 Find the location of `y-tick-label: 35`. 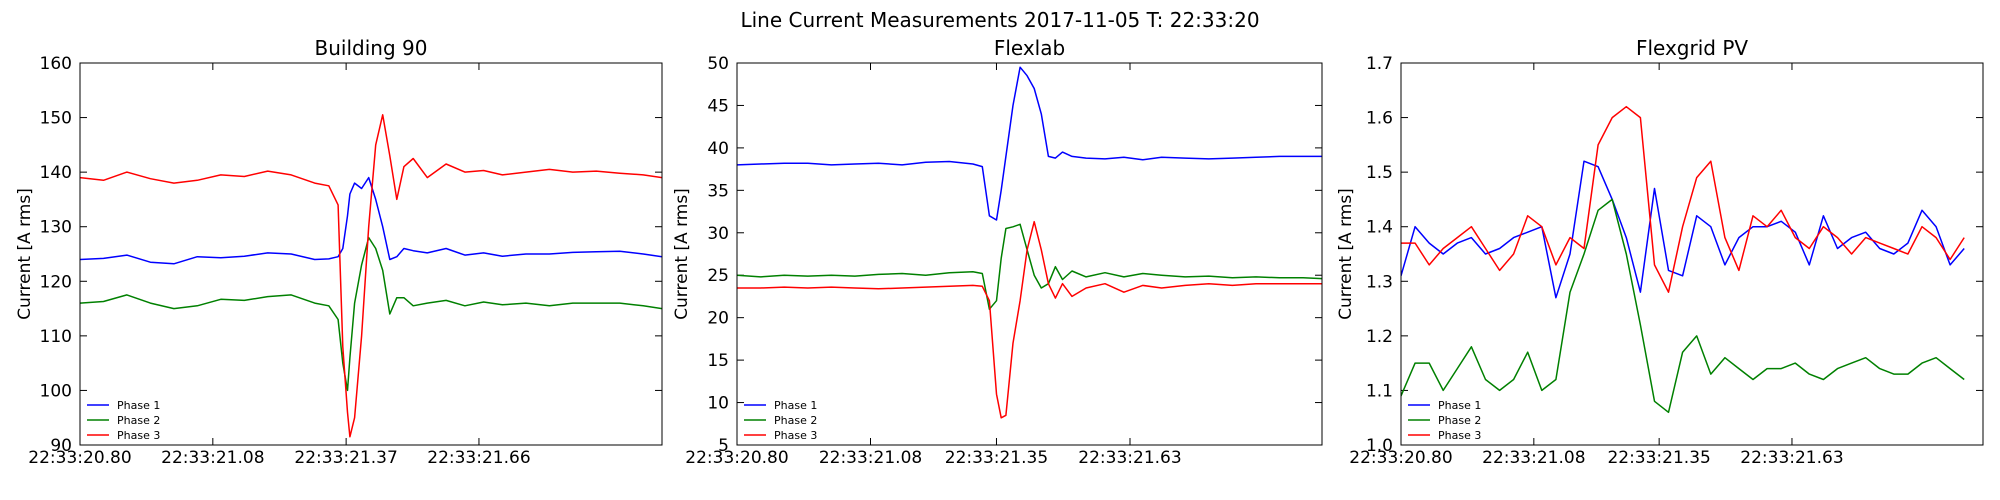

y-tick-label: 35 is located at coordinates (718, 191).